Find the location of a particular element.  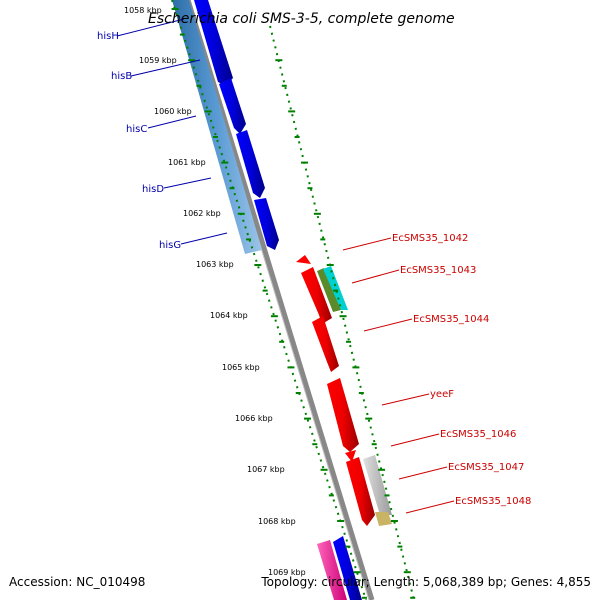

ruler-label: 1059 kbp is located at coordinates (158, 60).